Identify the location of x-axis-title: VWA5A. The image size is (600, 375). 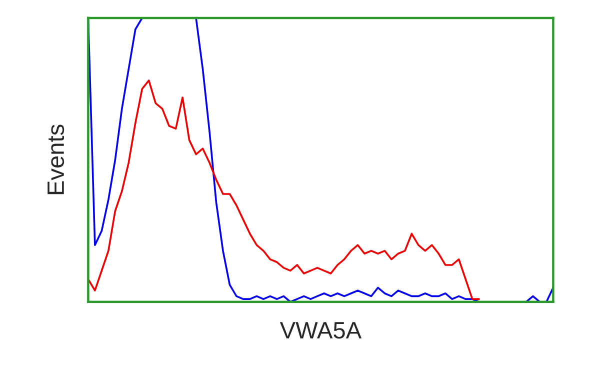
(321, 330).